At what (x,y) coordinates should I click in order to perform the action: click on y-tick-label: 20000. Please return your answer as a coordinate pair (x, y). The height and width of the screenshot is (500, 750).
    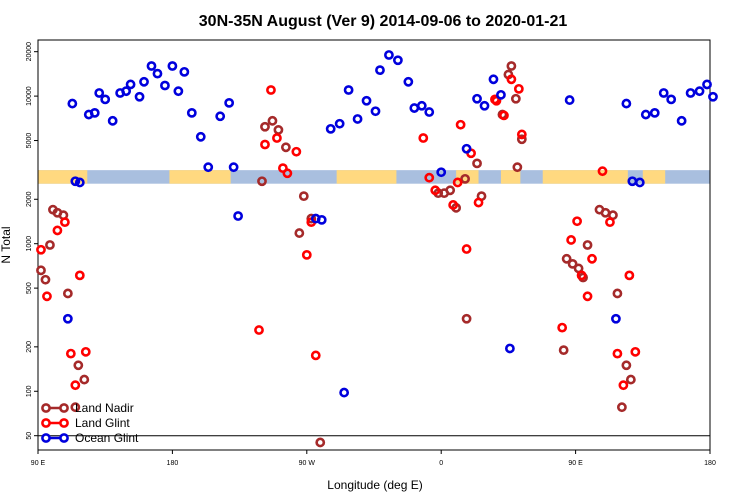
    Looking at the image, I should click on (29, 52).